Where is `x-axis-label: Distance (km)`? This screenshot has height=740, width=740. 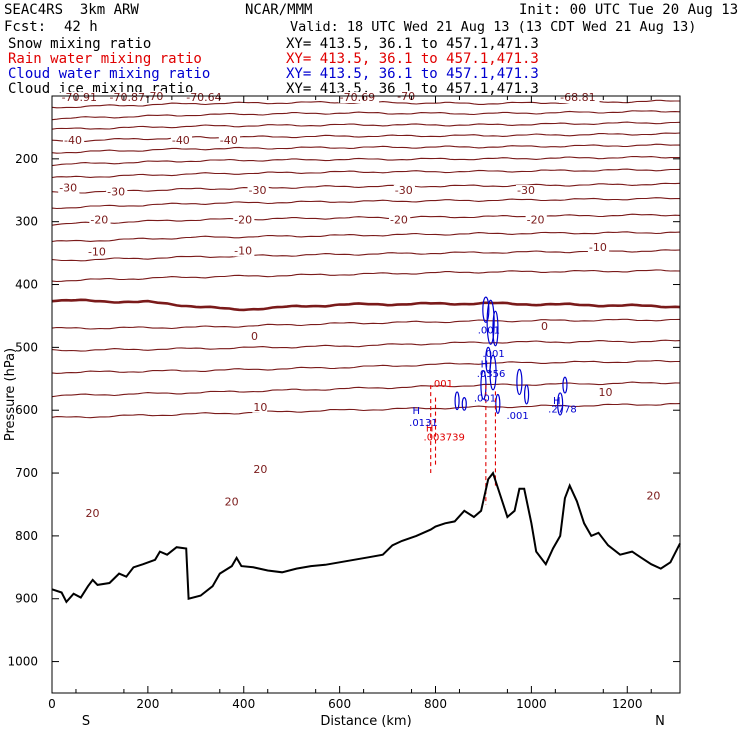 x-axis-label: Distance (km) is located at coordinates (365, 721).